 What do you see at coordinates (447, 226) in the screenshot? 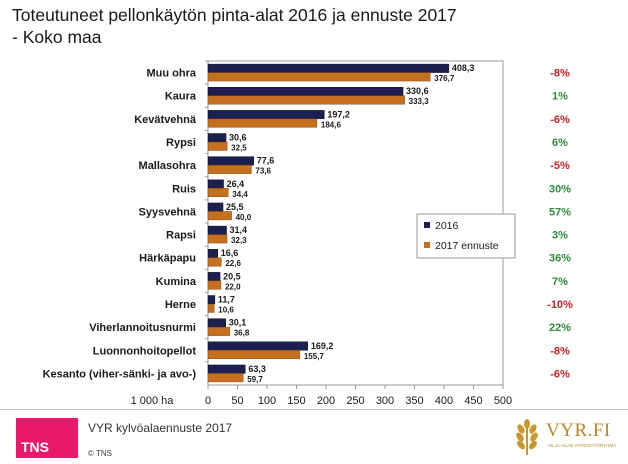
I see `legend-label-2016: 2016` at bounding box center [447, 226].